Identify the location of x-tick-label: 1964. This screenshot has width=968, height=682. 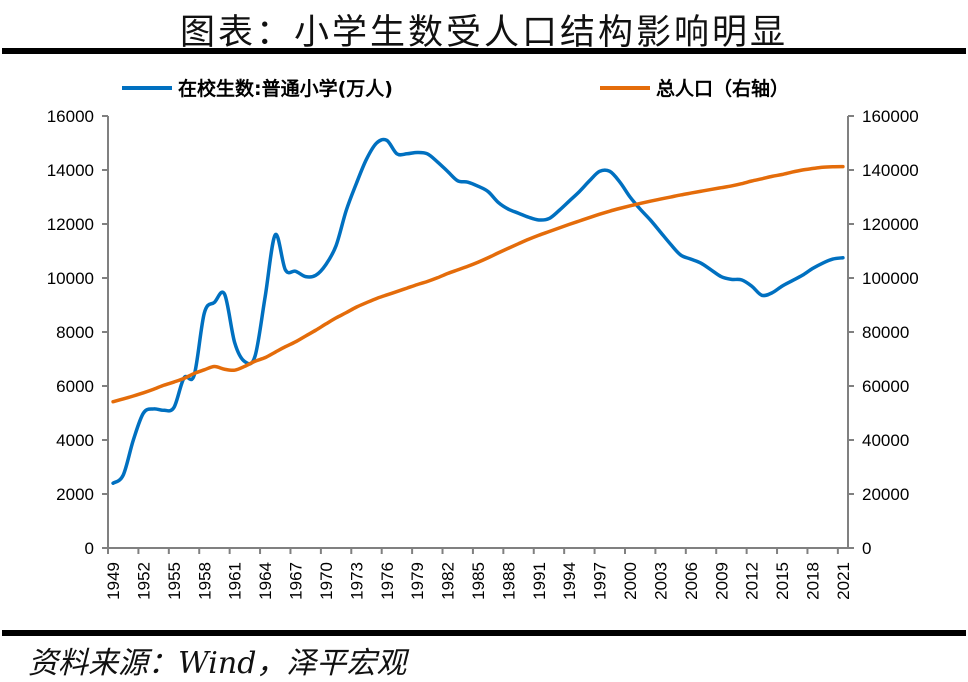
(265, 581).